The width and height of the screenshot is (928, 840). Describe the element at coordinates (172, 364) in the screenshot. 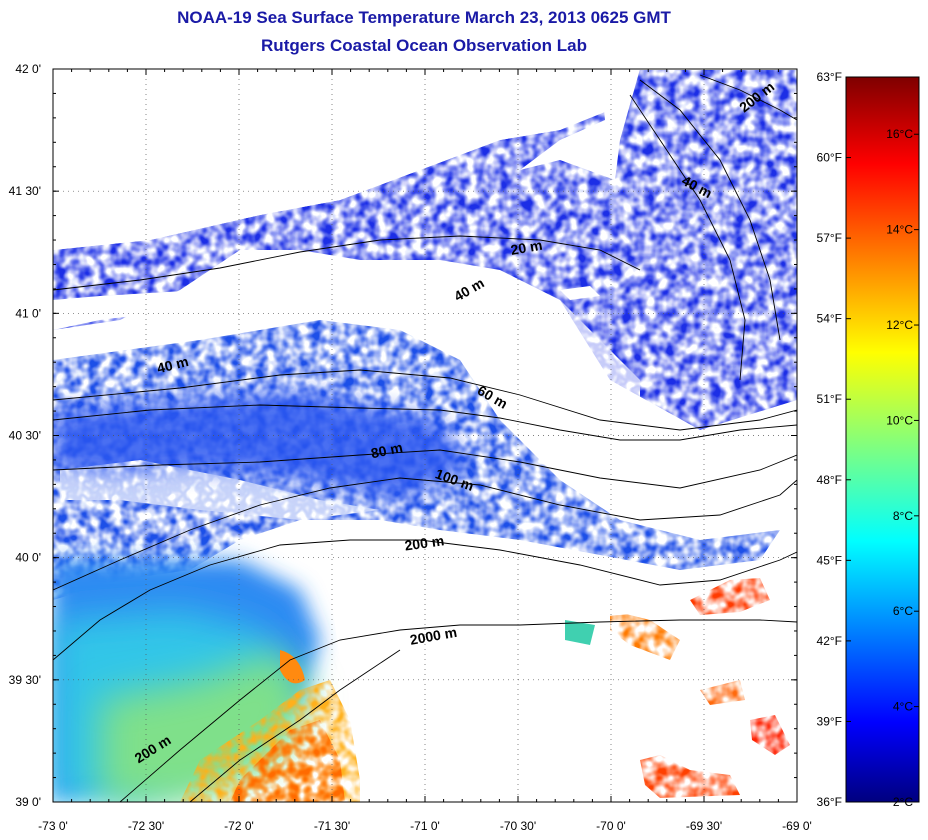

I see `contour-label: 40 m` at that location.